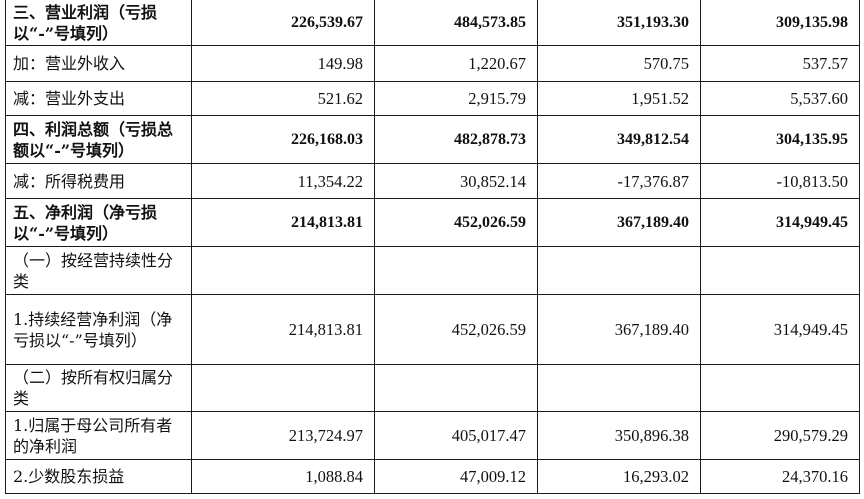  I want to click on value-cell: 537.57, so click(780, 63).